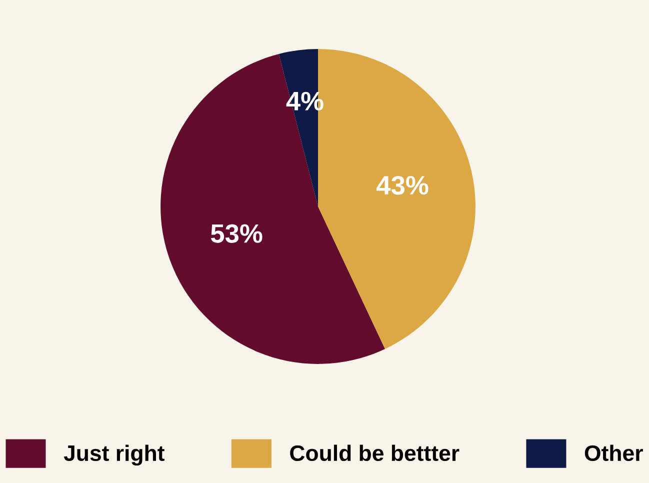  I want to click on legend-label: Could be bettter, so click(375, 453).